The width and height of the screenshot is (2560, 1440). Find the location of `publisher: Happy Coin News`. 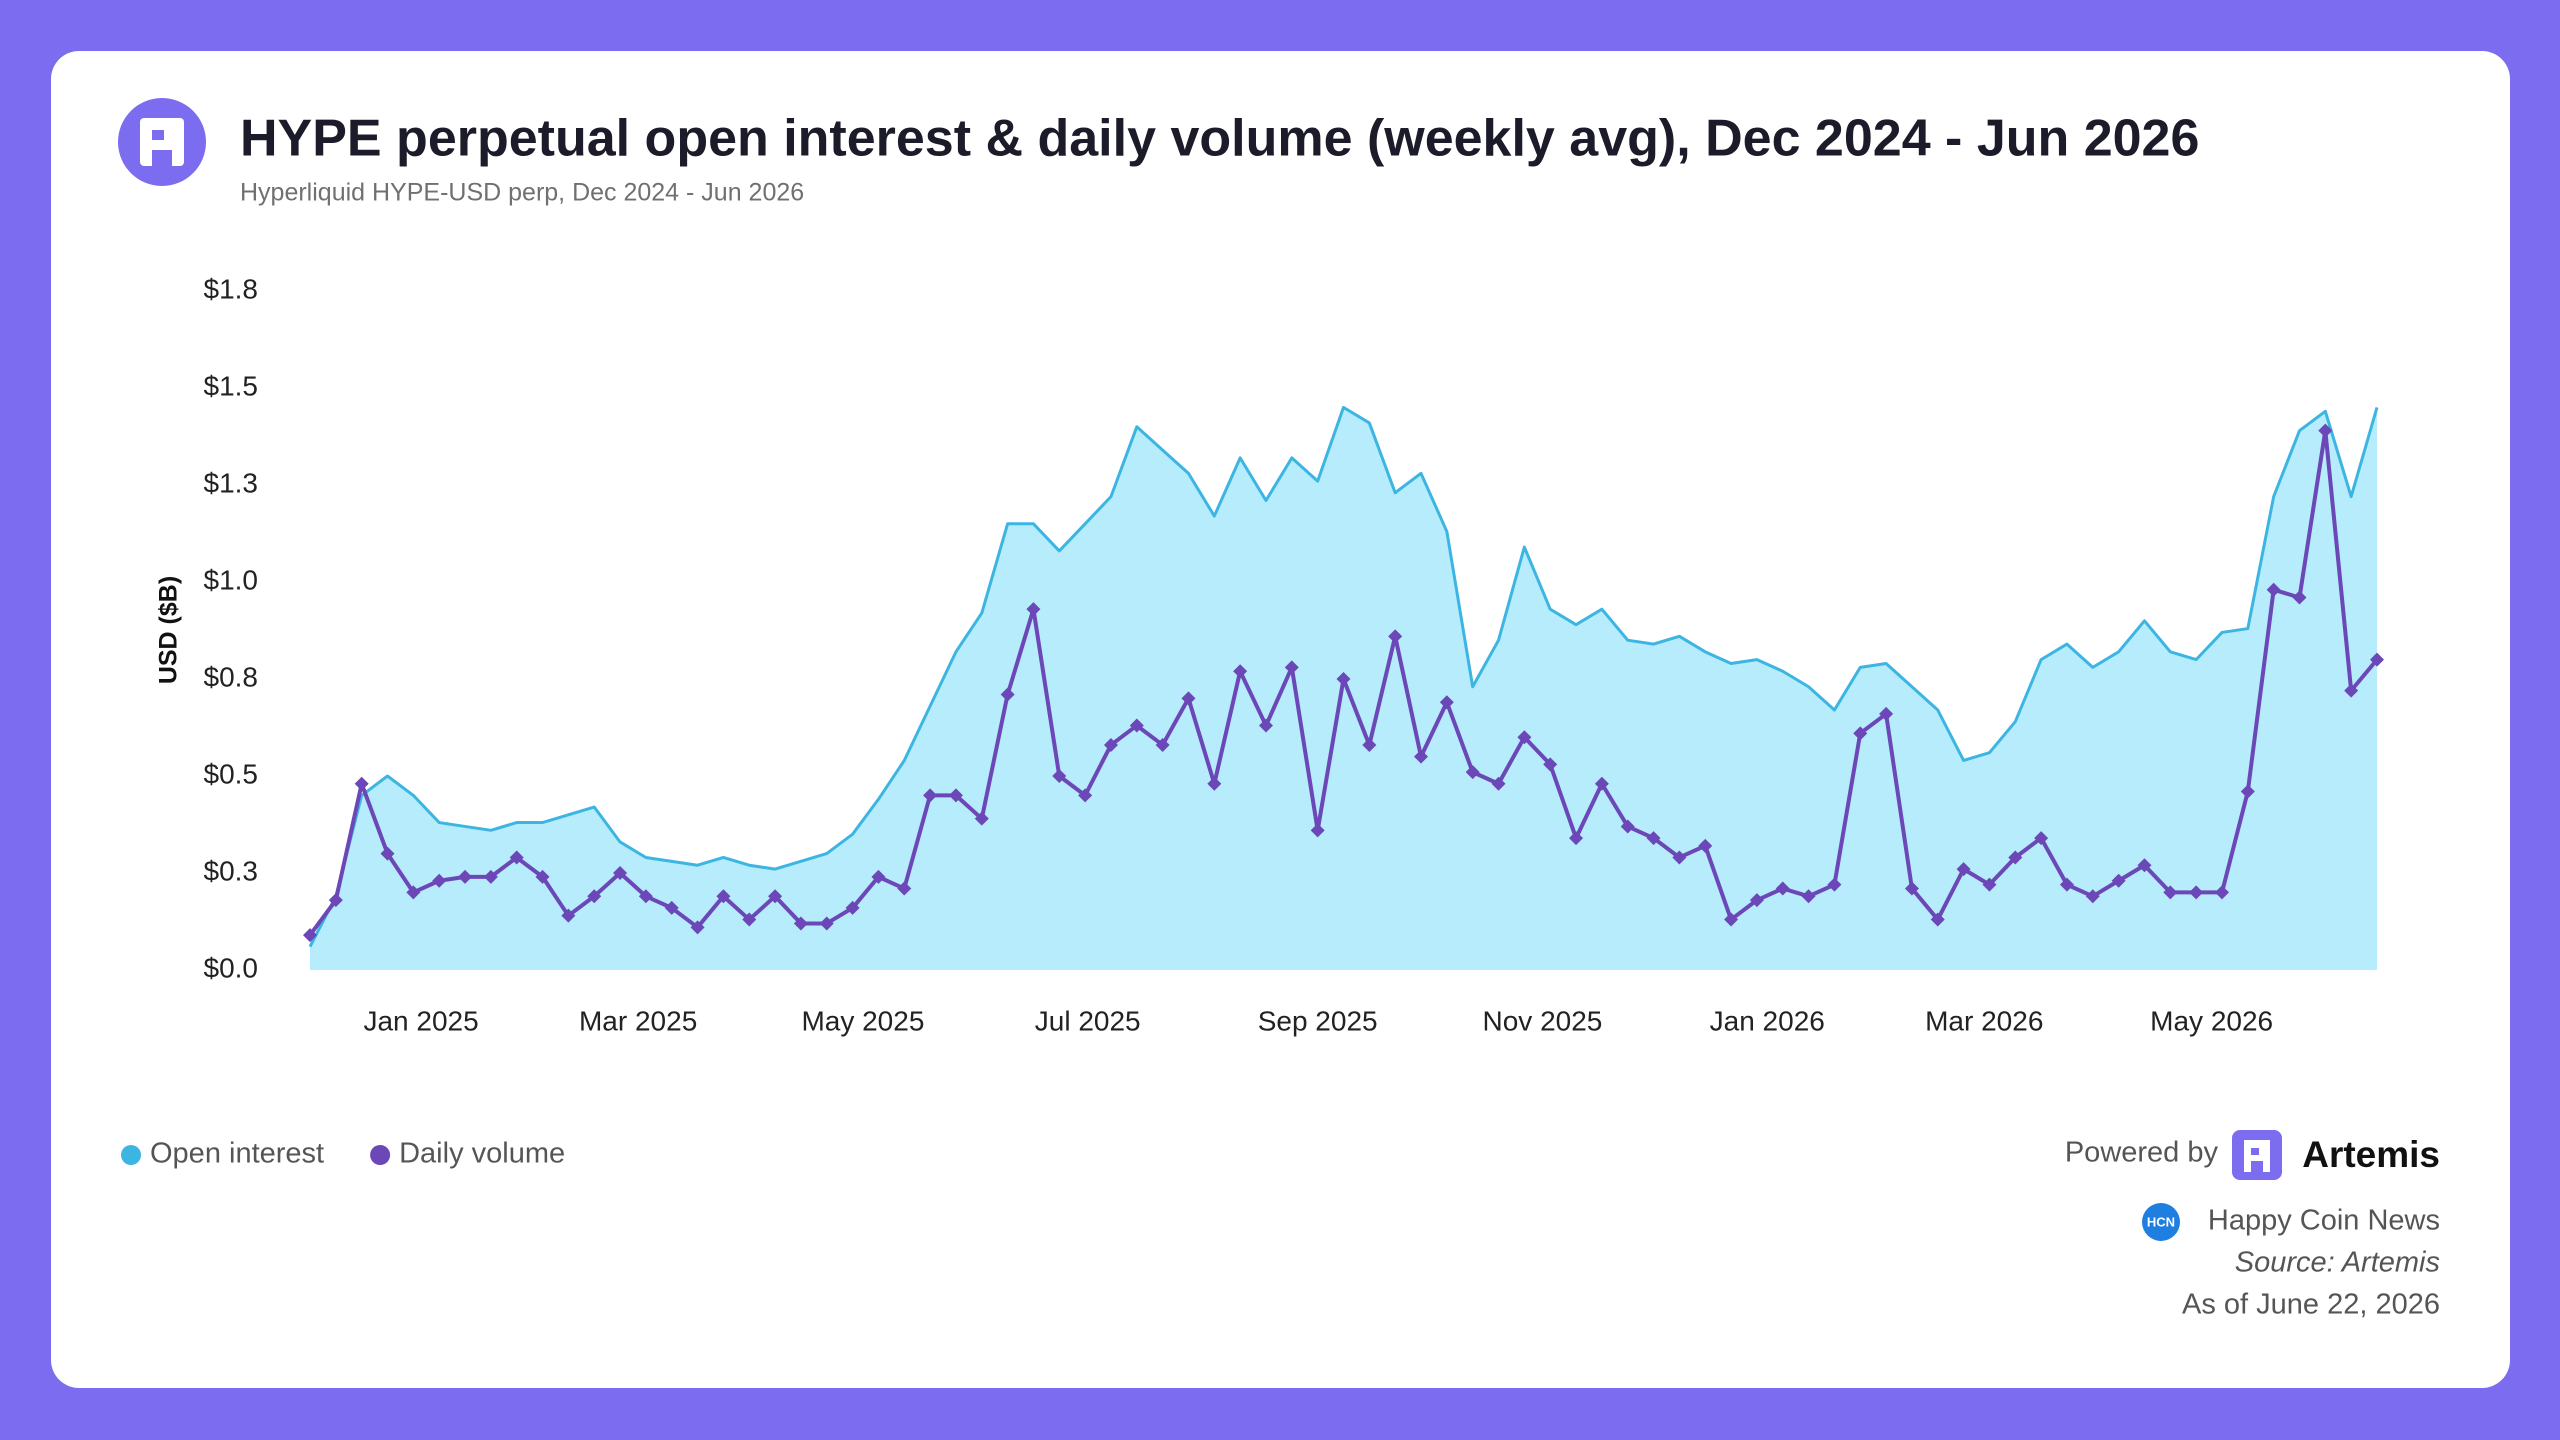

publisher: Happy Coin News is located at coordinates (2324, 1221).